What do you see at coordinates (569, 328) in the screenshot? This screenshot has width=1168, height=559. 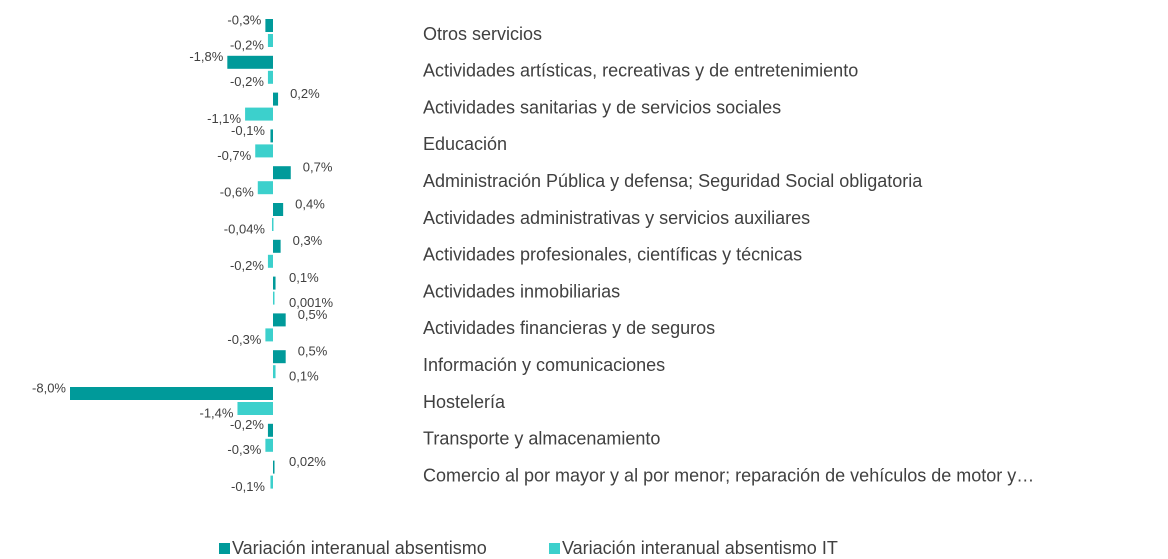 I see `category-label: Actividades financieras y de seguros` at bounding box center [569, 328].